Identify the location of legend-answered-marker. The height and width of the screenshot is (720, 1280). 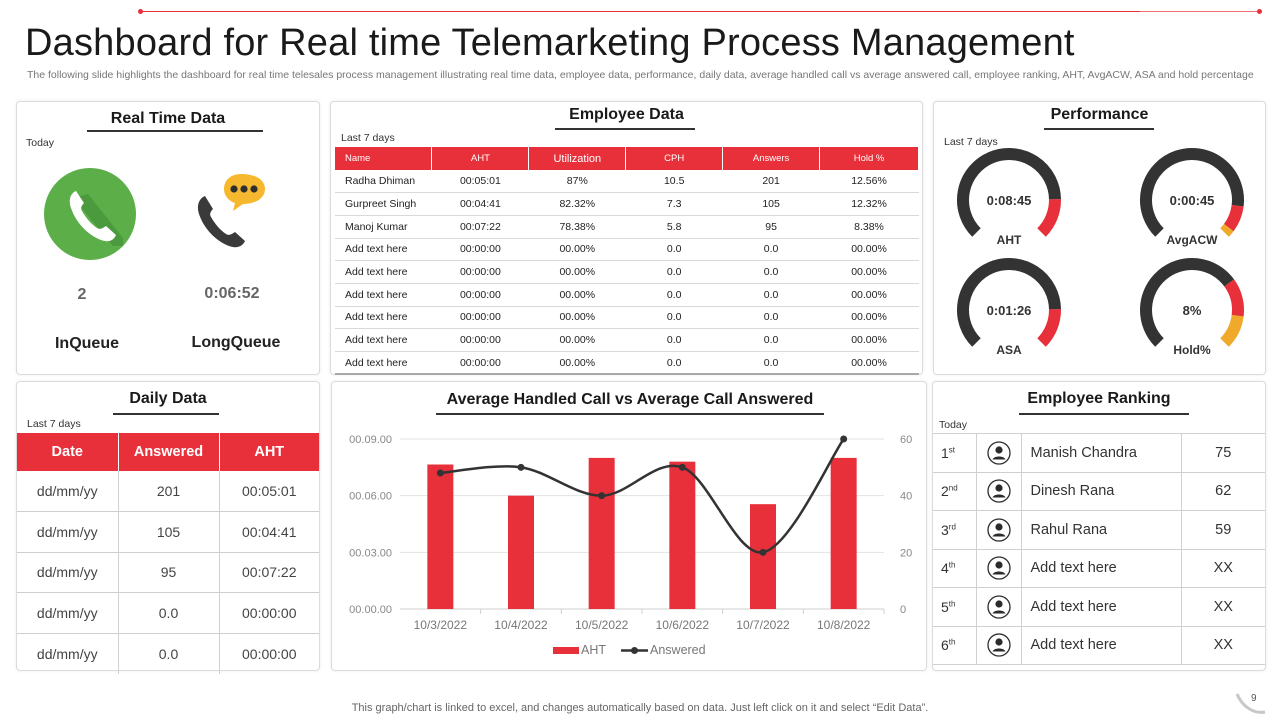
(634, 650).